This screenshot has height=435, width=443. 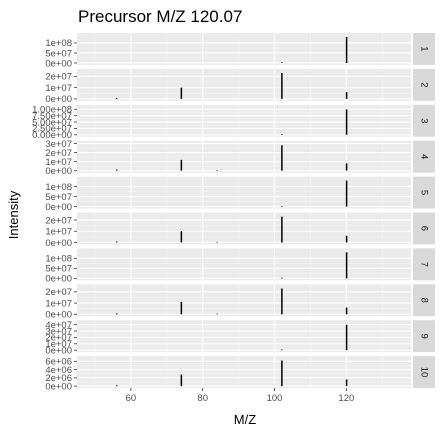 I want to click on facet-strip-label: 10, so click(x=424, y=372).